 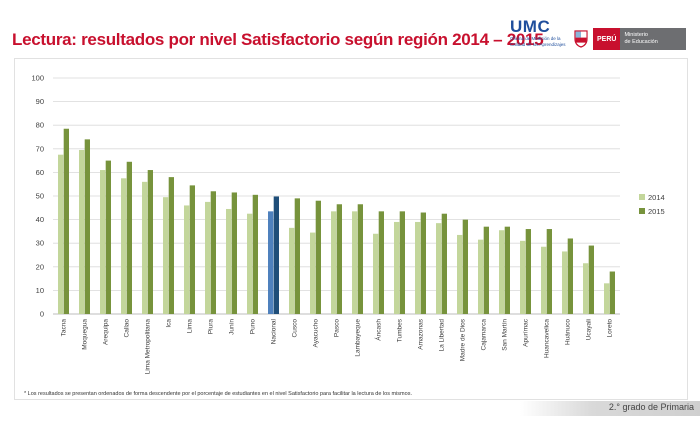 What do you see at coordinates (64, 328) in the screenshot?
I see `x-tick-label: Tacna` at bounding box center [64, 328].